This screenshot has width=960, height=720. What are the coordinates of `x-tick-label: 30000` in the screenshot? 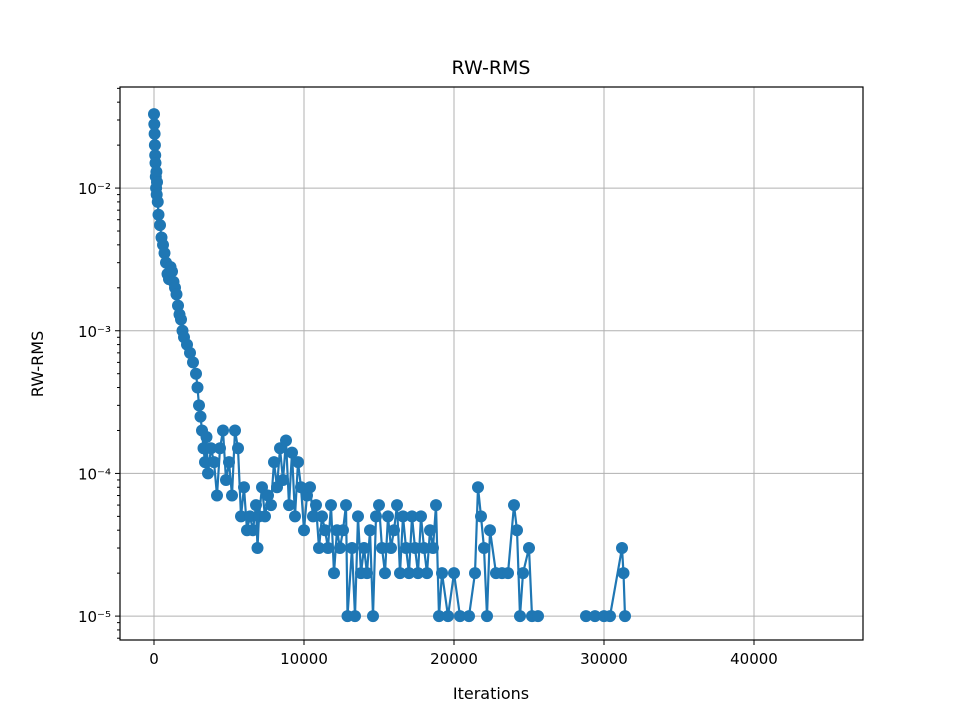 It's located at (604, 659).